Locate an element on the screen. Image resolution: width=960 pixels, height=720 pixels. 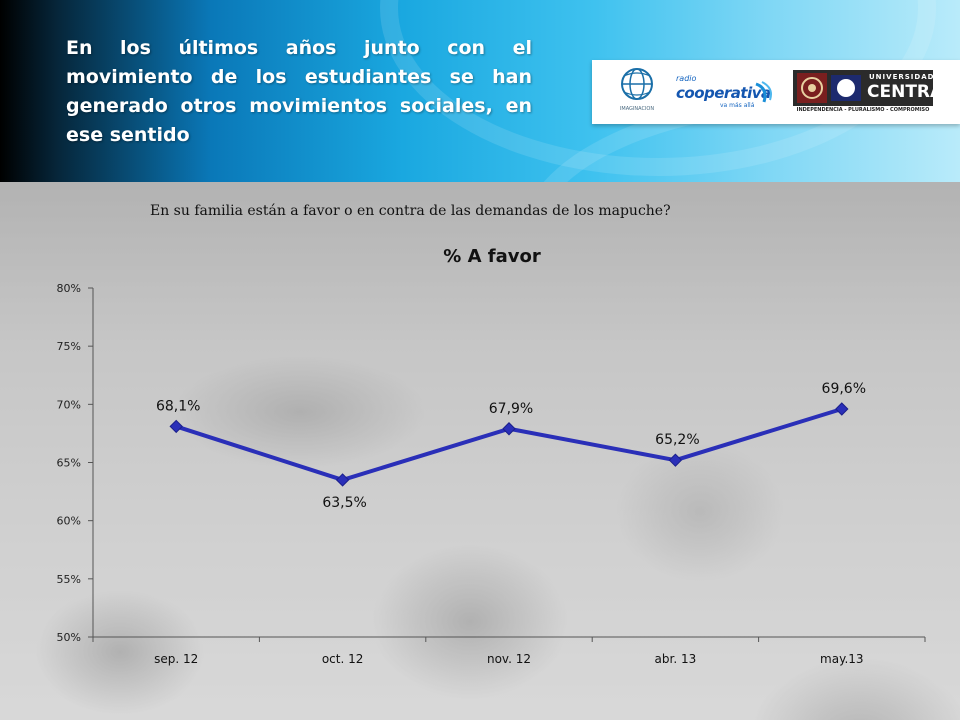
x-tick-label: may.13 is located at coordinates (842, 659).